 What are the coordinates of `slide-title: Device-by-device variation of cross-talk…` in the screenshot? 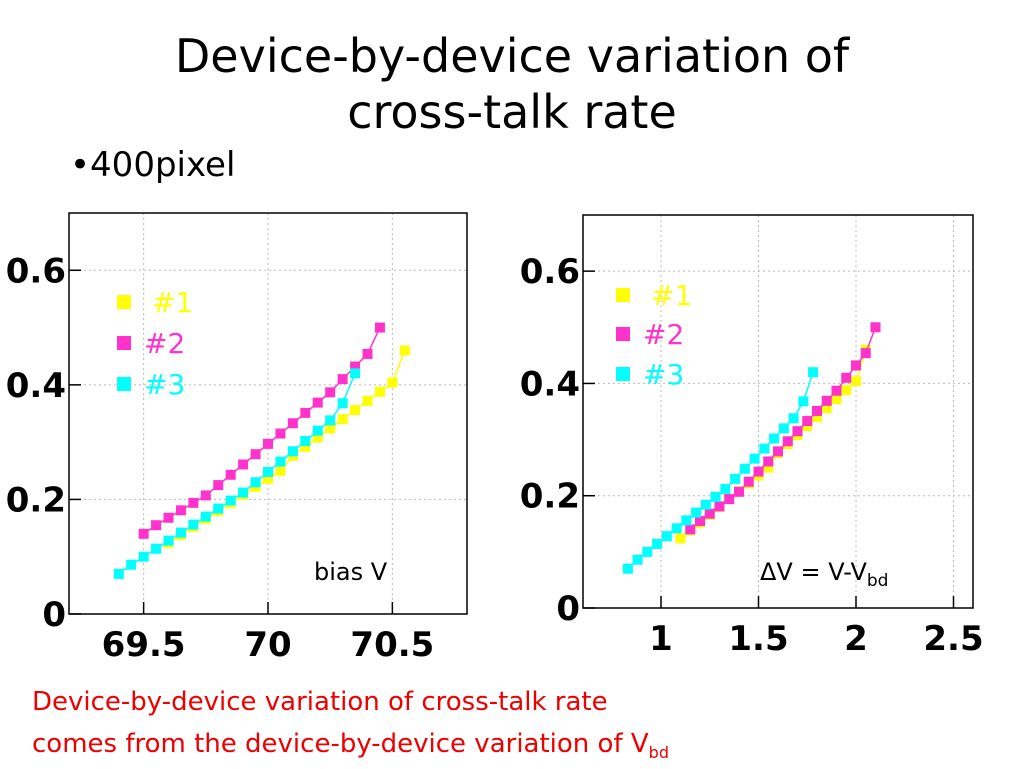 It's located at (512, 84).